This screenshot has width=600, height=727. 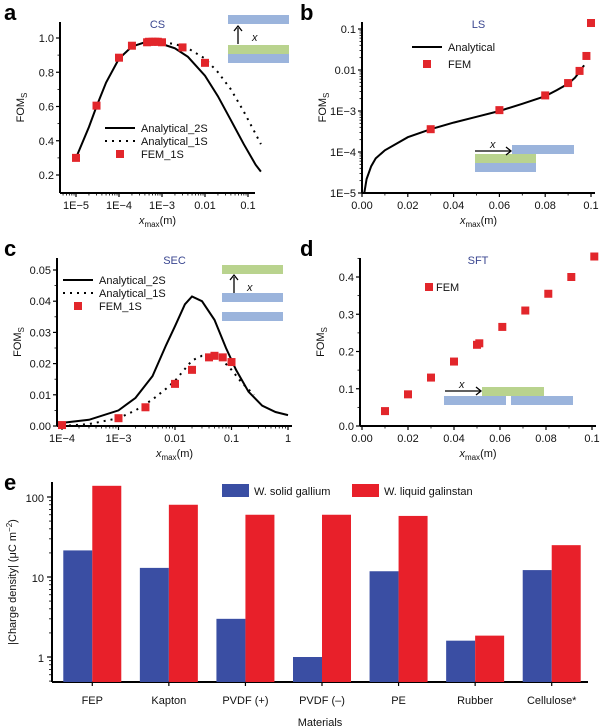 I want to click on x-tick-label: FEP, so click(x=92, y=701).